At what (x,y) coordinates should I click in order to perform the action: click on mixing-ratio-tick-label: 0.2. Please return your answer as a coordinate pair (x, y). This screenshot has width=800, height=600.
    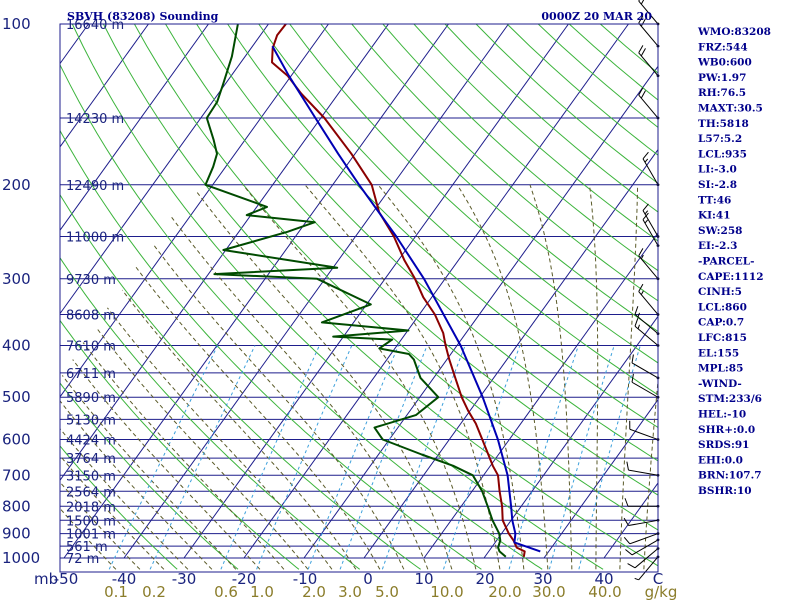
    Looking at the image, I should click on (154, 591).